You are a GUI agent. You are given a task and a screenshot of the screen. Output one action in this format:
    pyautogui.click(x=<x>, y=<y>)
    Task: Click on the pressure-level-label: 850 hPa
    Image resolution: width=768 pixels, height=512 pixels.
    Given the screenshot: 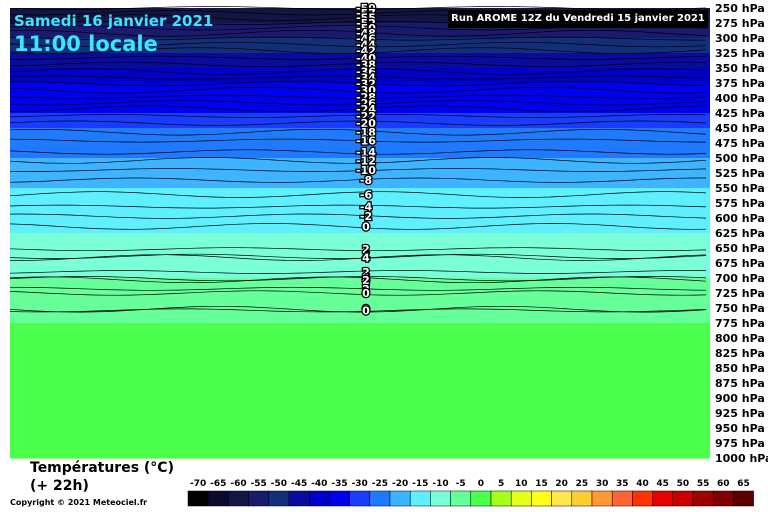 What is the action you would take?
    pyautogui.click(x=740, y=368)
    